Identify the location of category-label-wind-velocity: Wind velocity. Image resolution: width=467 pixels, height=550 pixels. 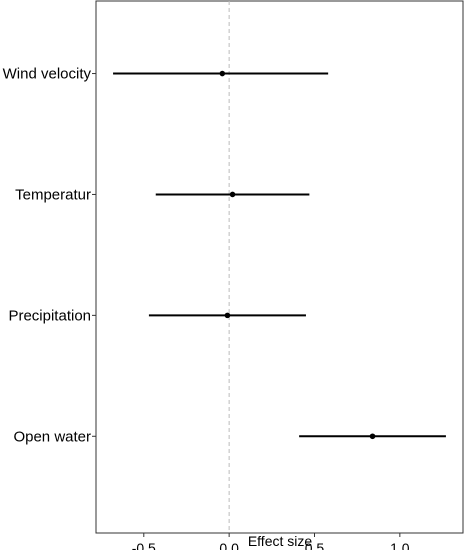
(47, 74).